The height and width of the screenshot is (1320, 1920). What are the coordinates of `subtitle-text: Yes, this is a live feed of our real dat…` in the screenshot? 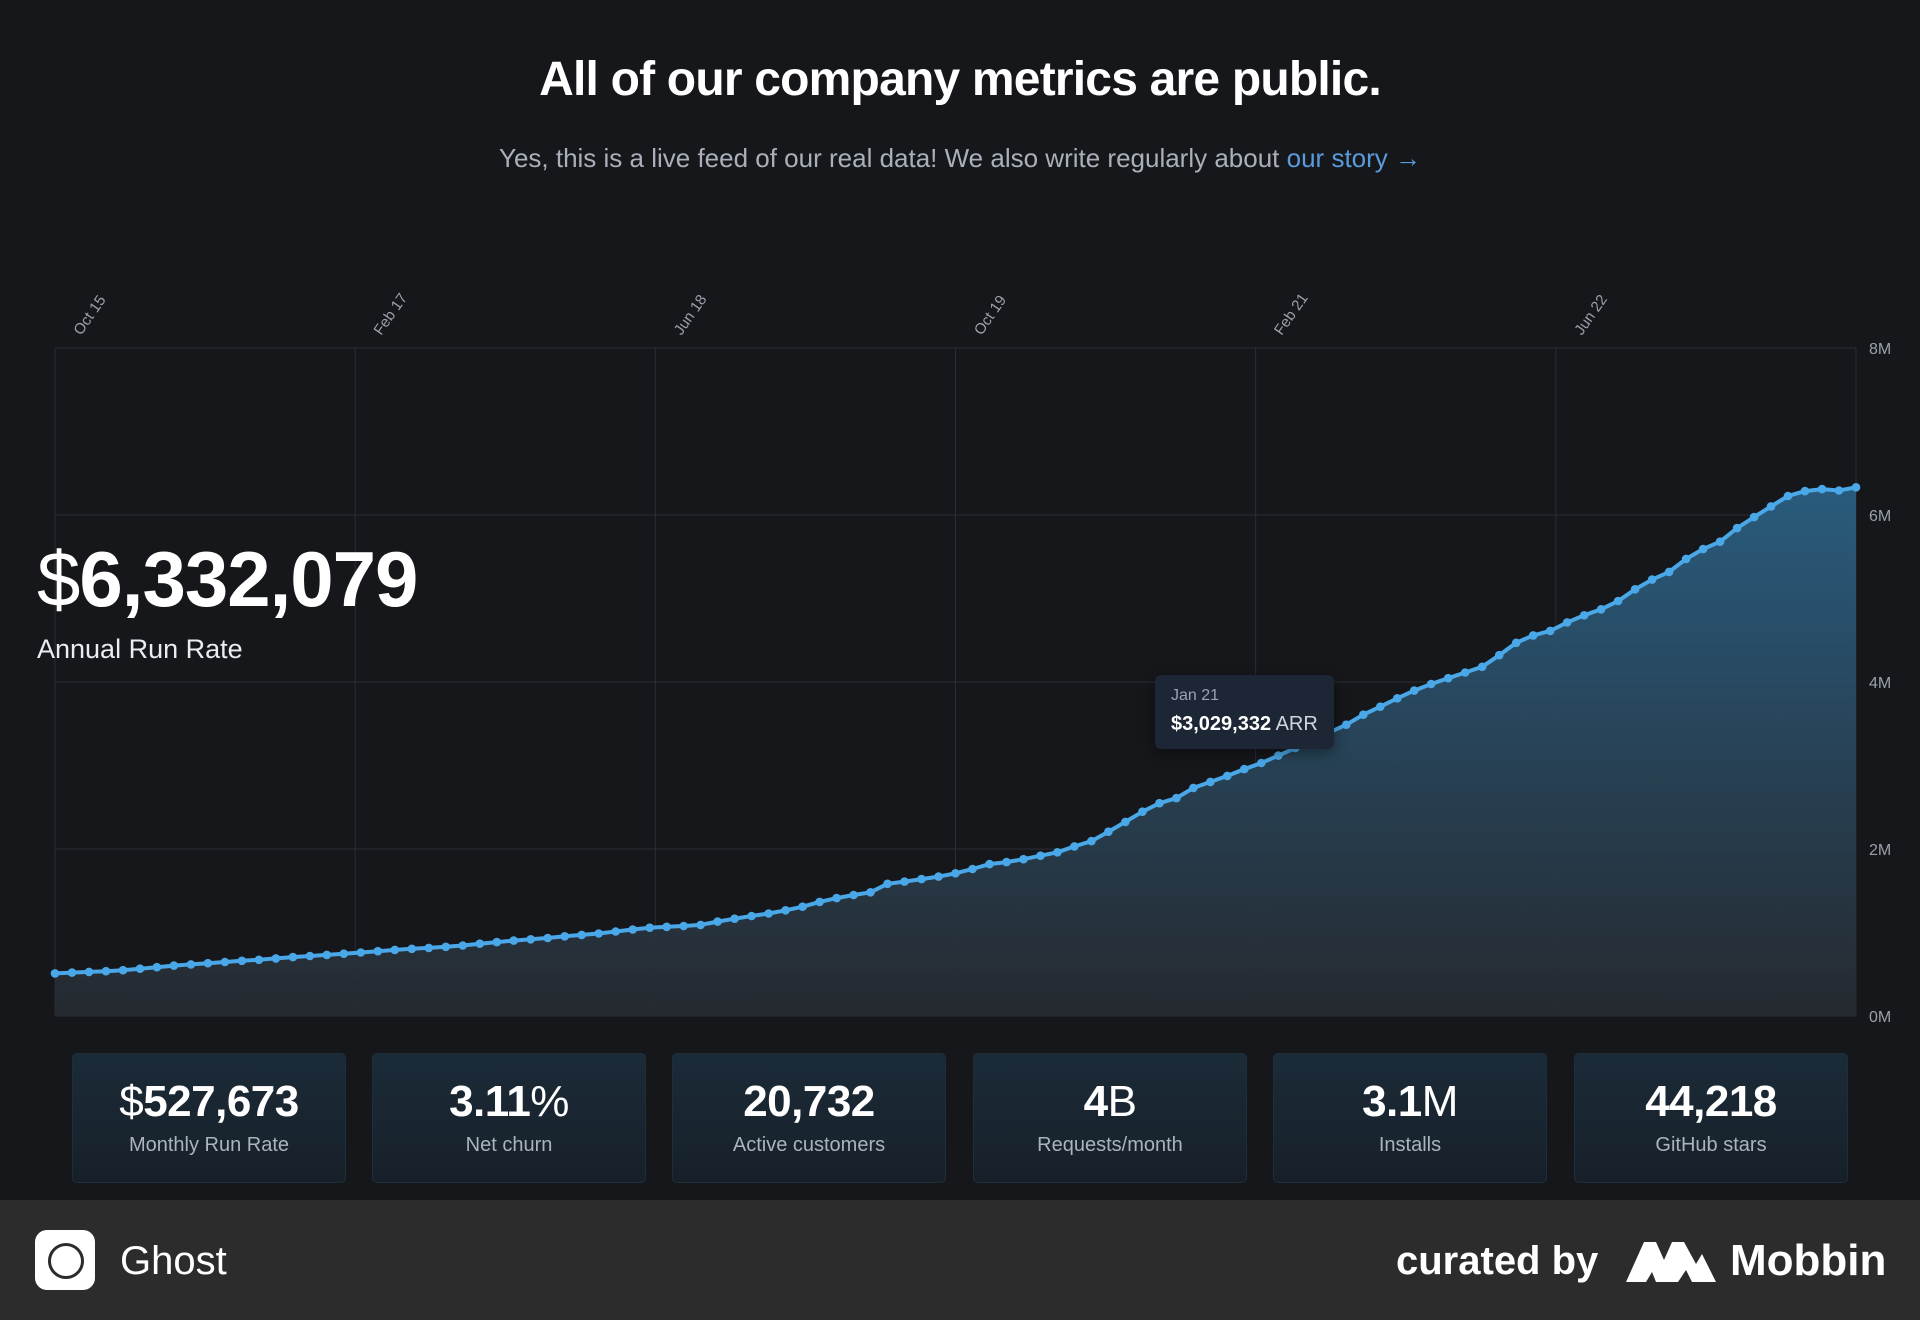 It's located at (889, 158).